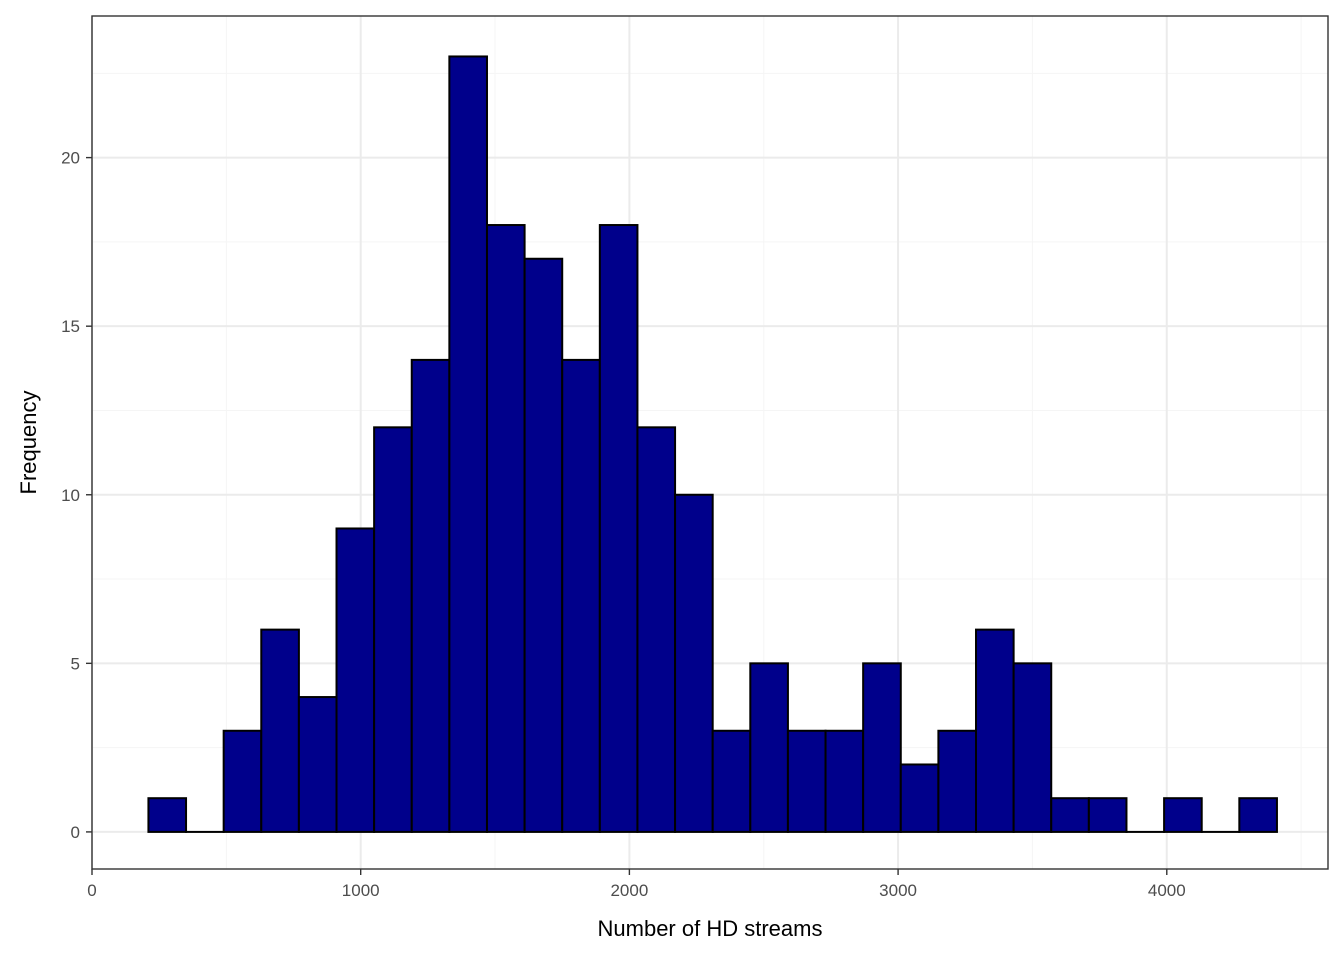 This screenshot has height=960, width=1344. Describe the element at coordinates (710, 928) in the screenshot. I see `x-axis-title: Number of HD streams` at that location.